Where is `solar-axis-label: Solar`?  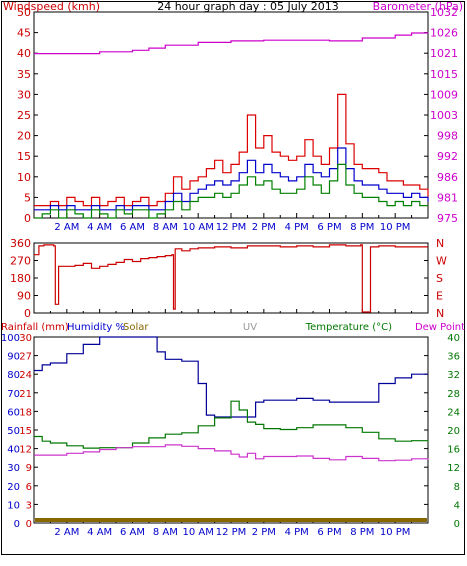
solar-axis-label: Solar is located at coordinates (136, 327).